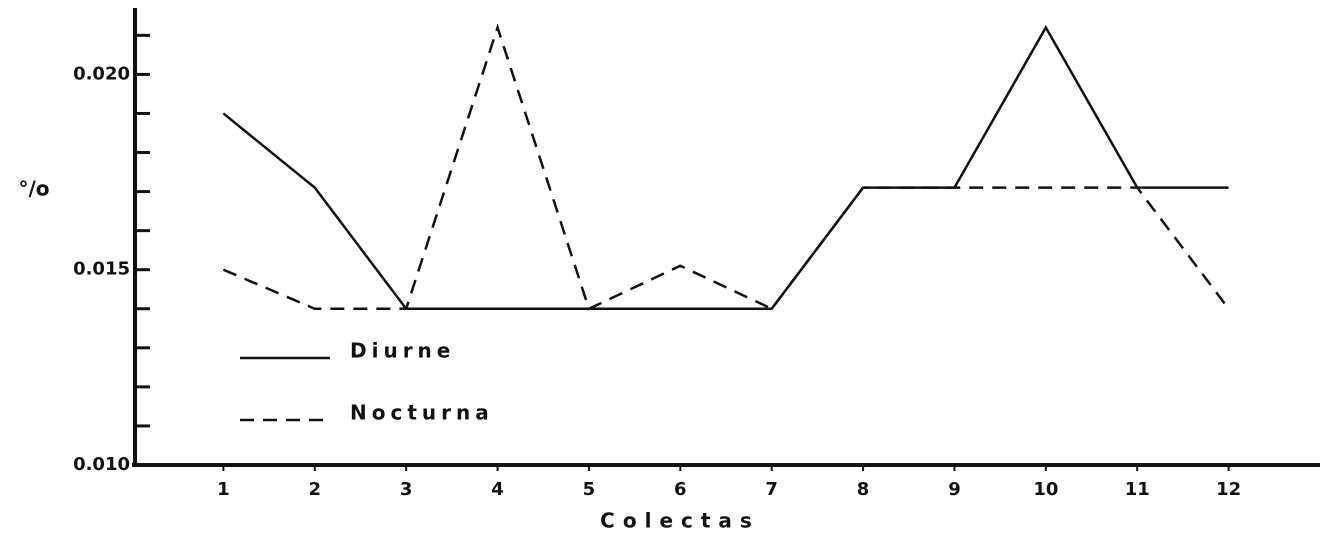  What do you see at coordinates (223, 489) in the screenshot?
I see `x-tick-label: 1` at bounding box center [223, 489].